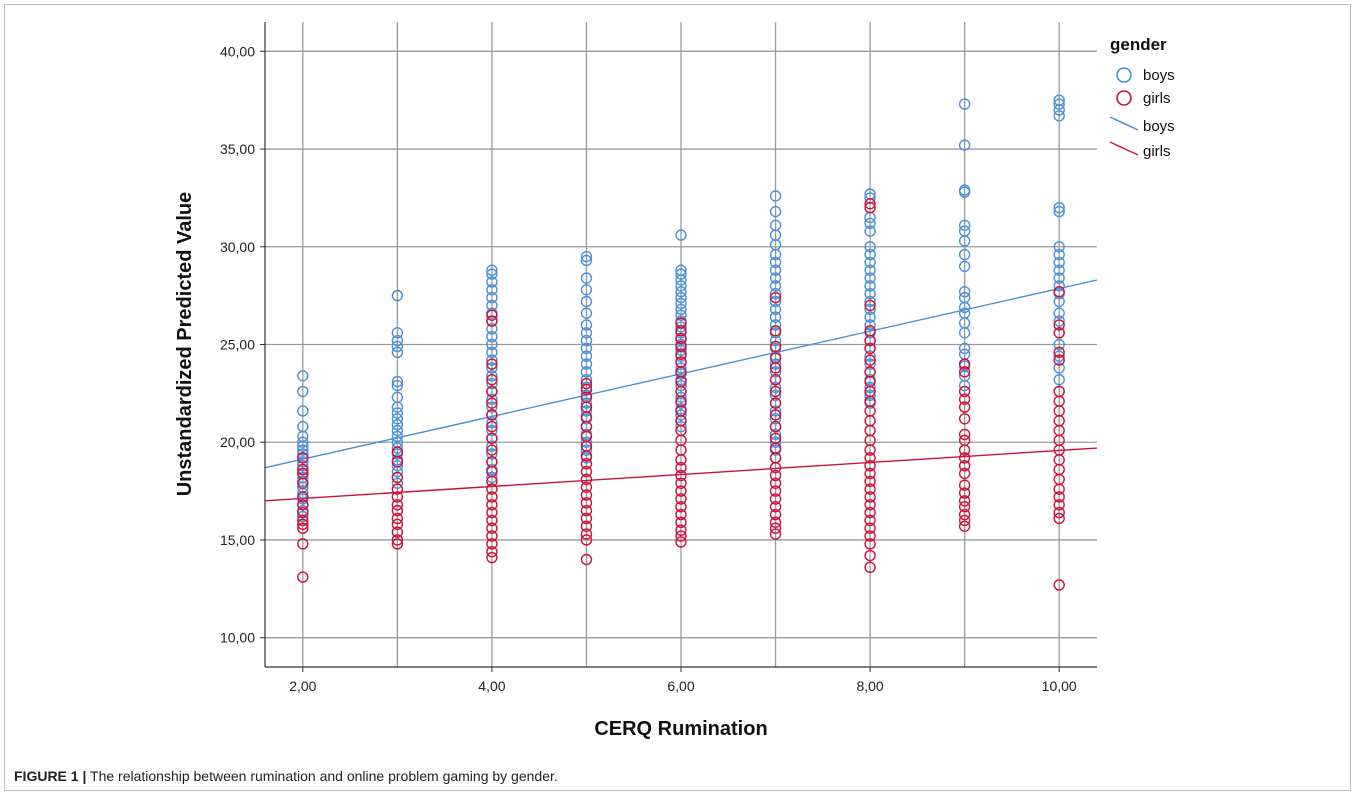  I want to click on legend-marker-girls, so click(1124, 98).